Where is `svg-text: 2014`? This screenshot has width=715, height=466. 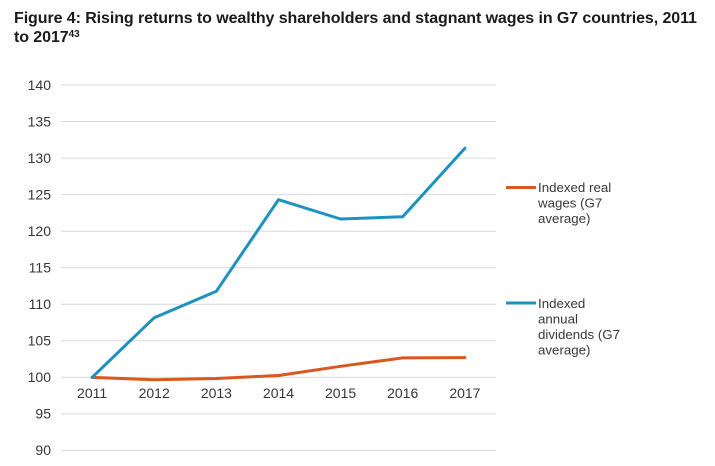 svg-text: 2014 is located at coordinates (278, 393).